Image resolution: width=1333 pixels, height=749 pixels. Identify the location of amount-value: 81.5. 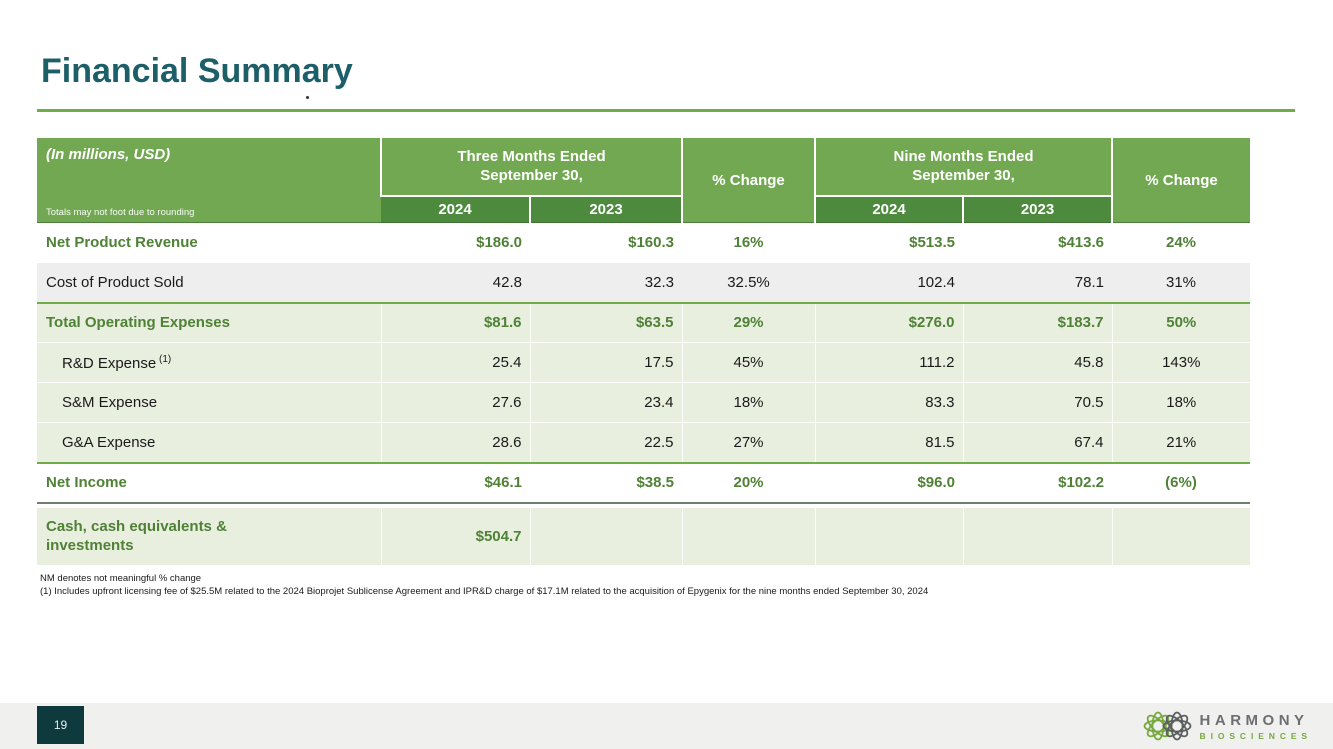
(888, 442).